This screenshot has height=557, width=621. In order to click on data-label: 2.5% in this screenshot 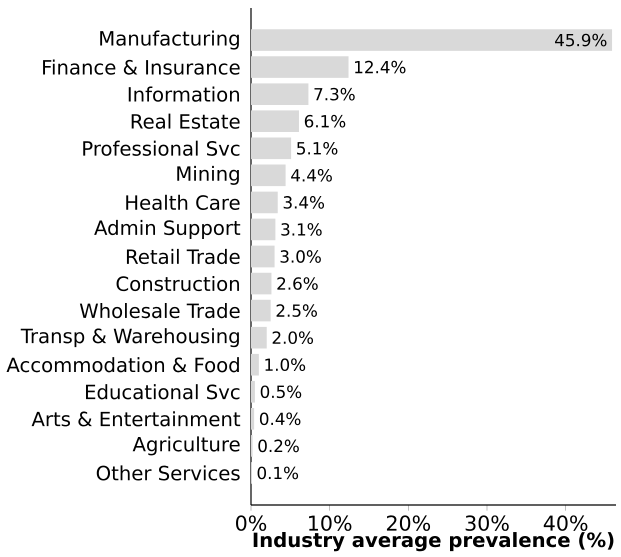, I will do `click(296, 310)`.